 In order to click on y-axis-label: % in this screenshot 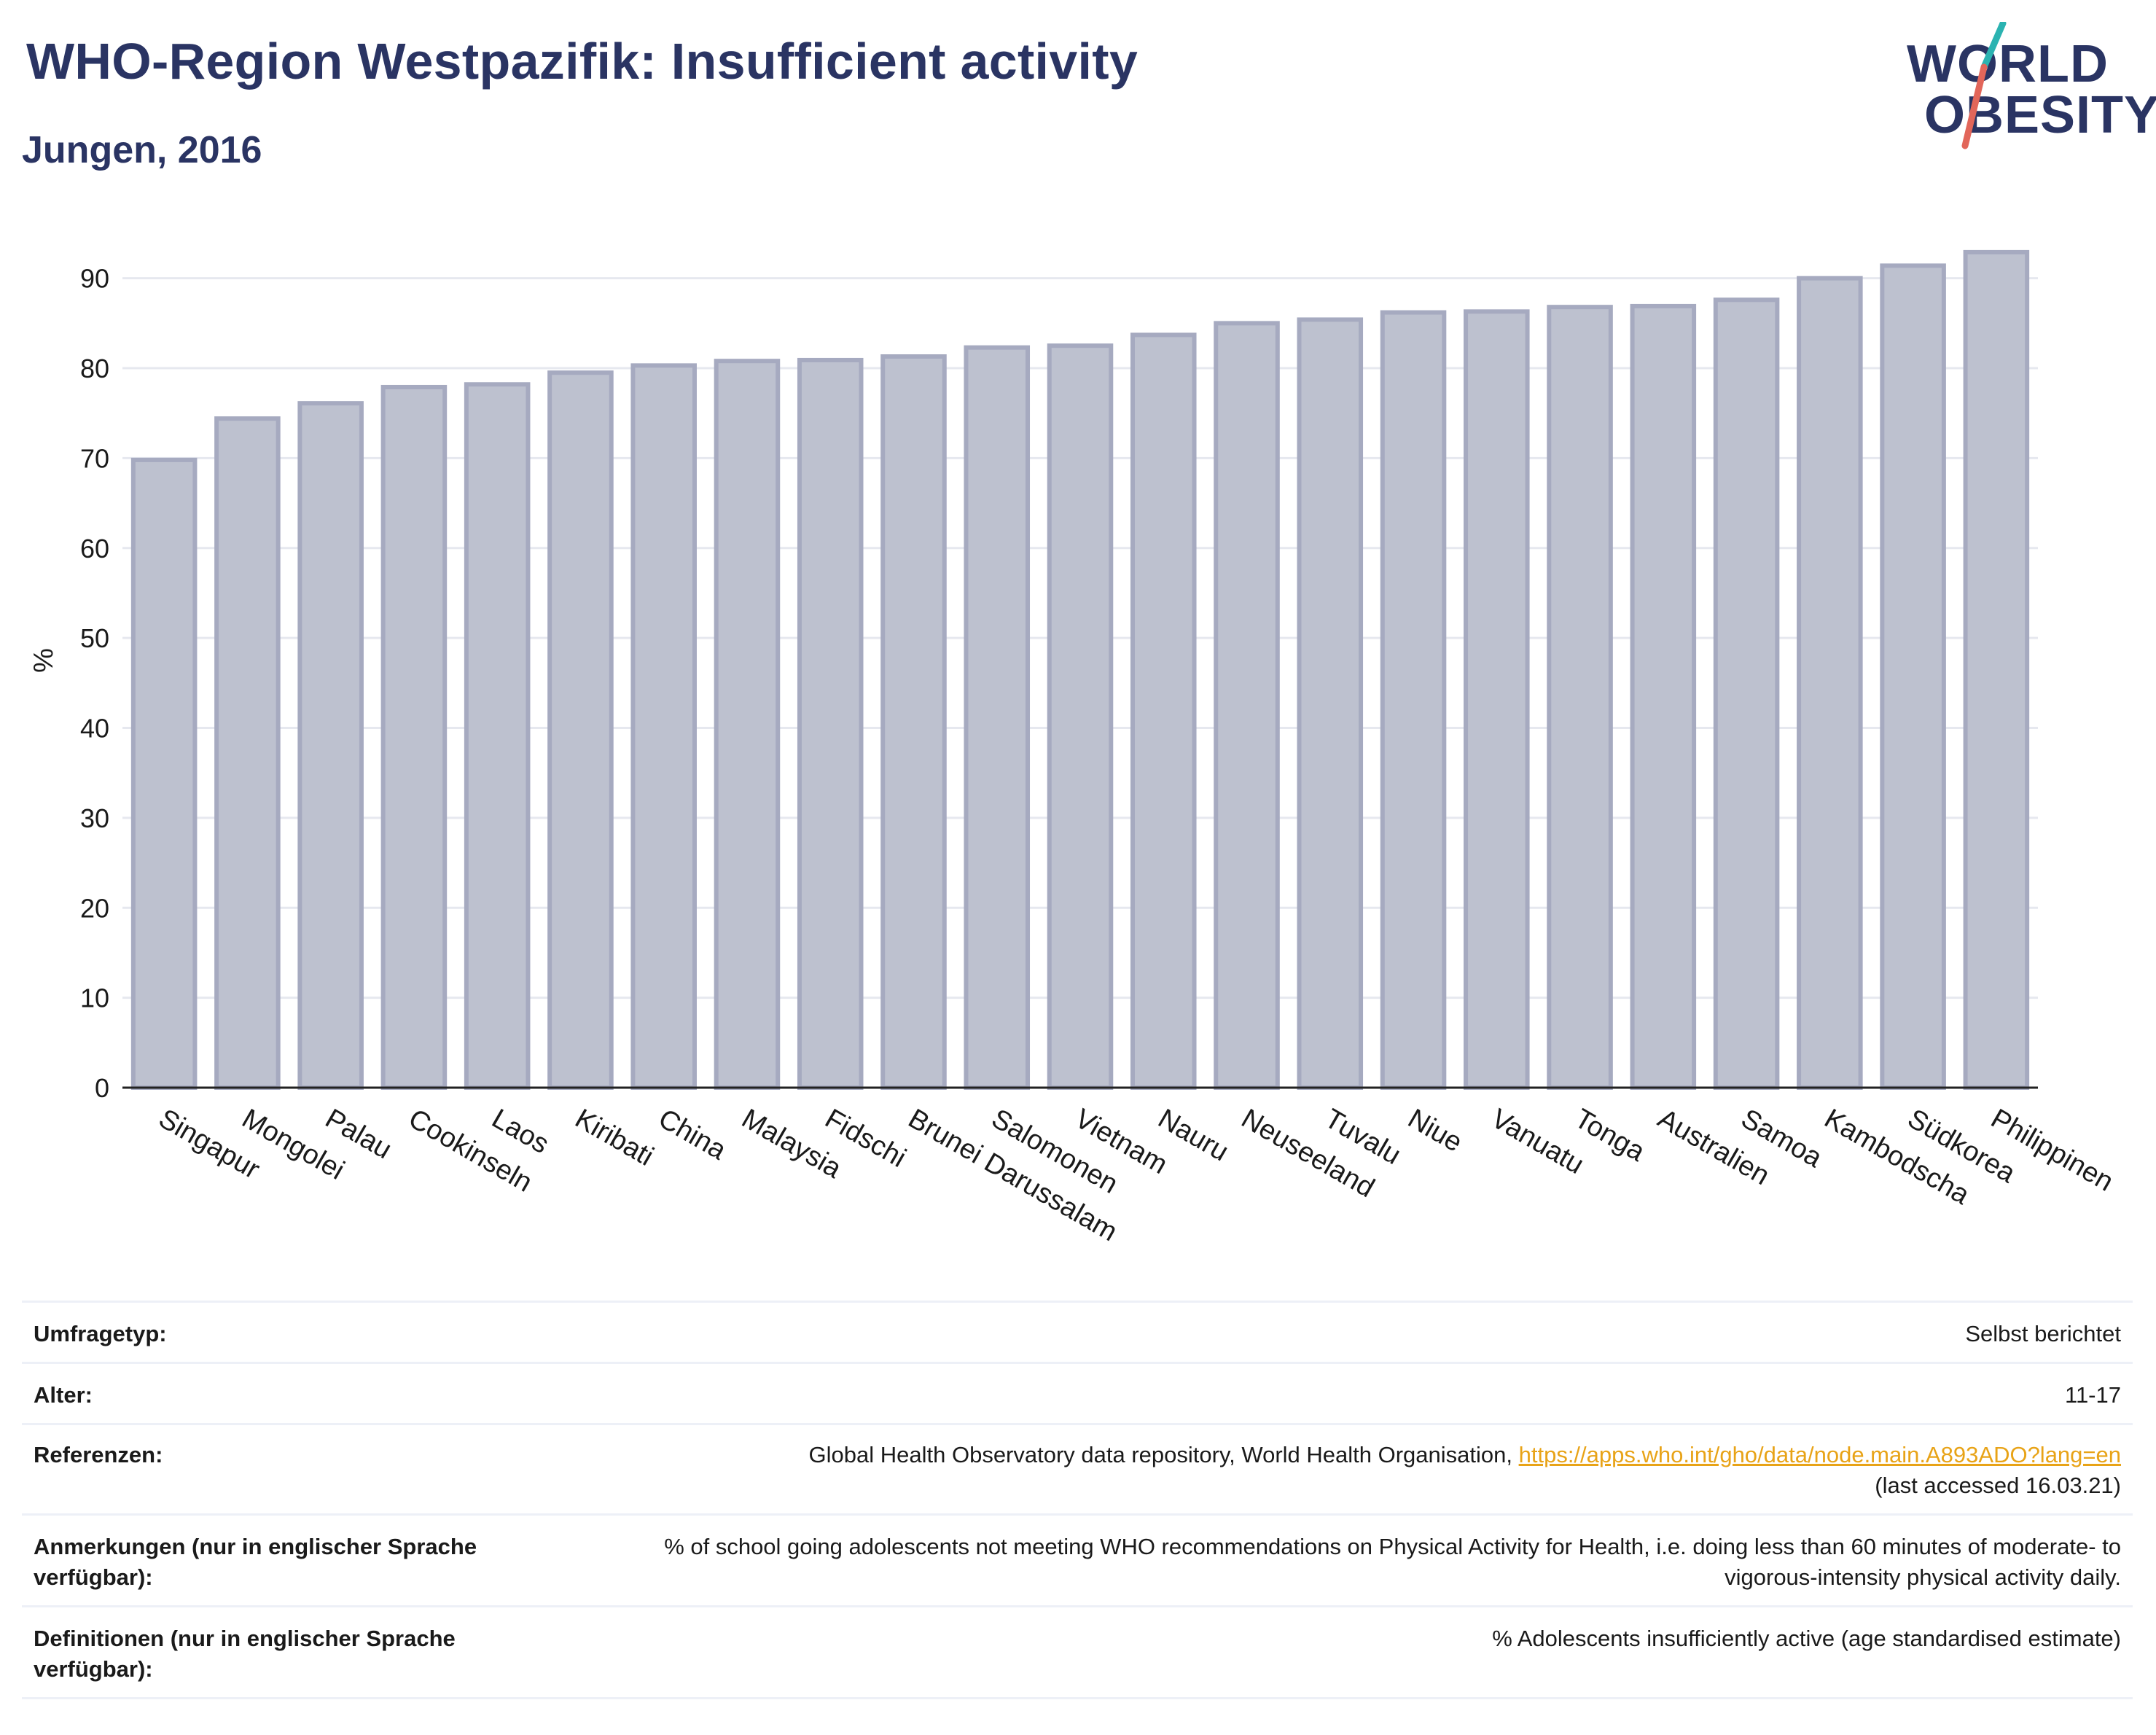, I will do `click(43, 660)`.